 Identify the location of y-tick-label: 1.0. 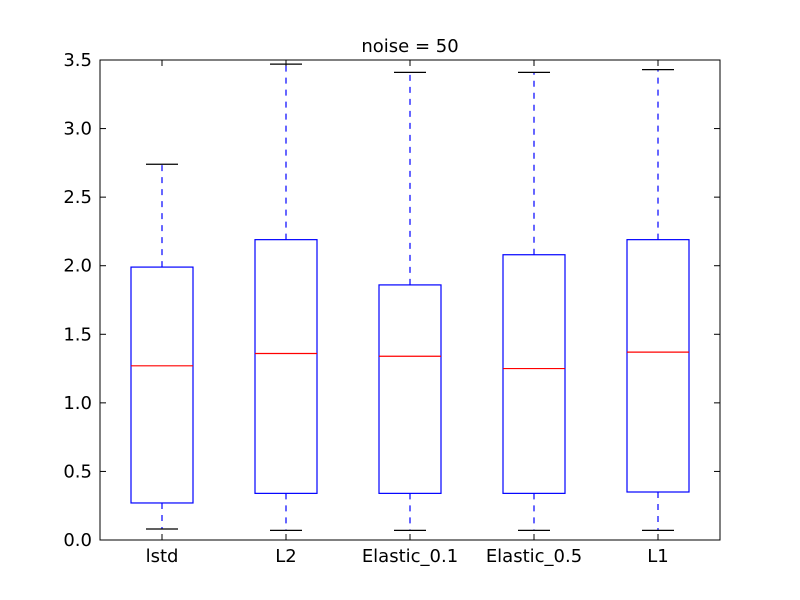
(77, 403).